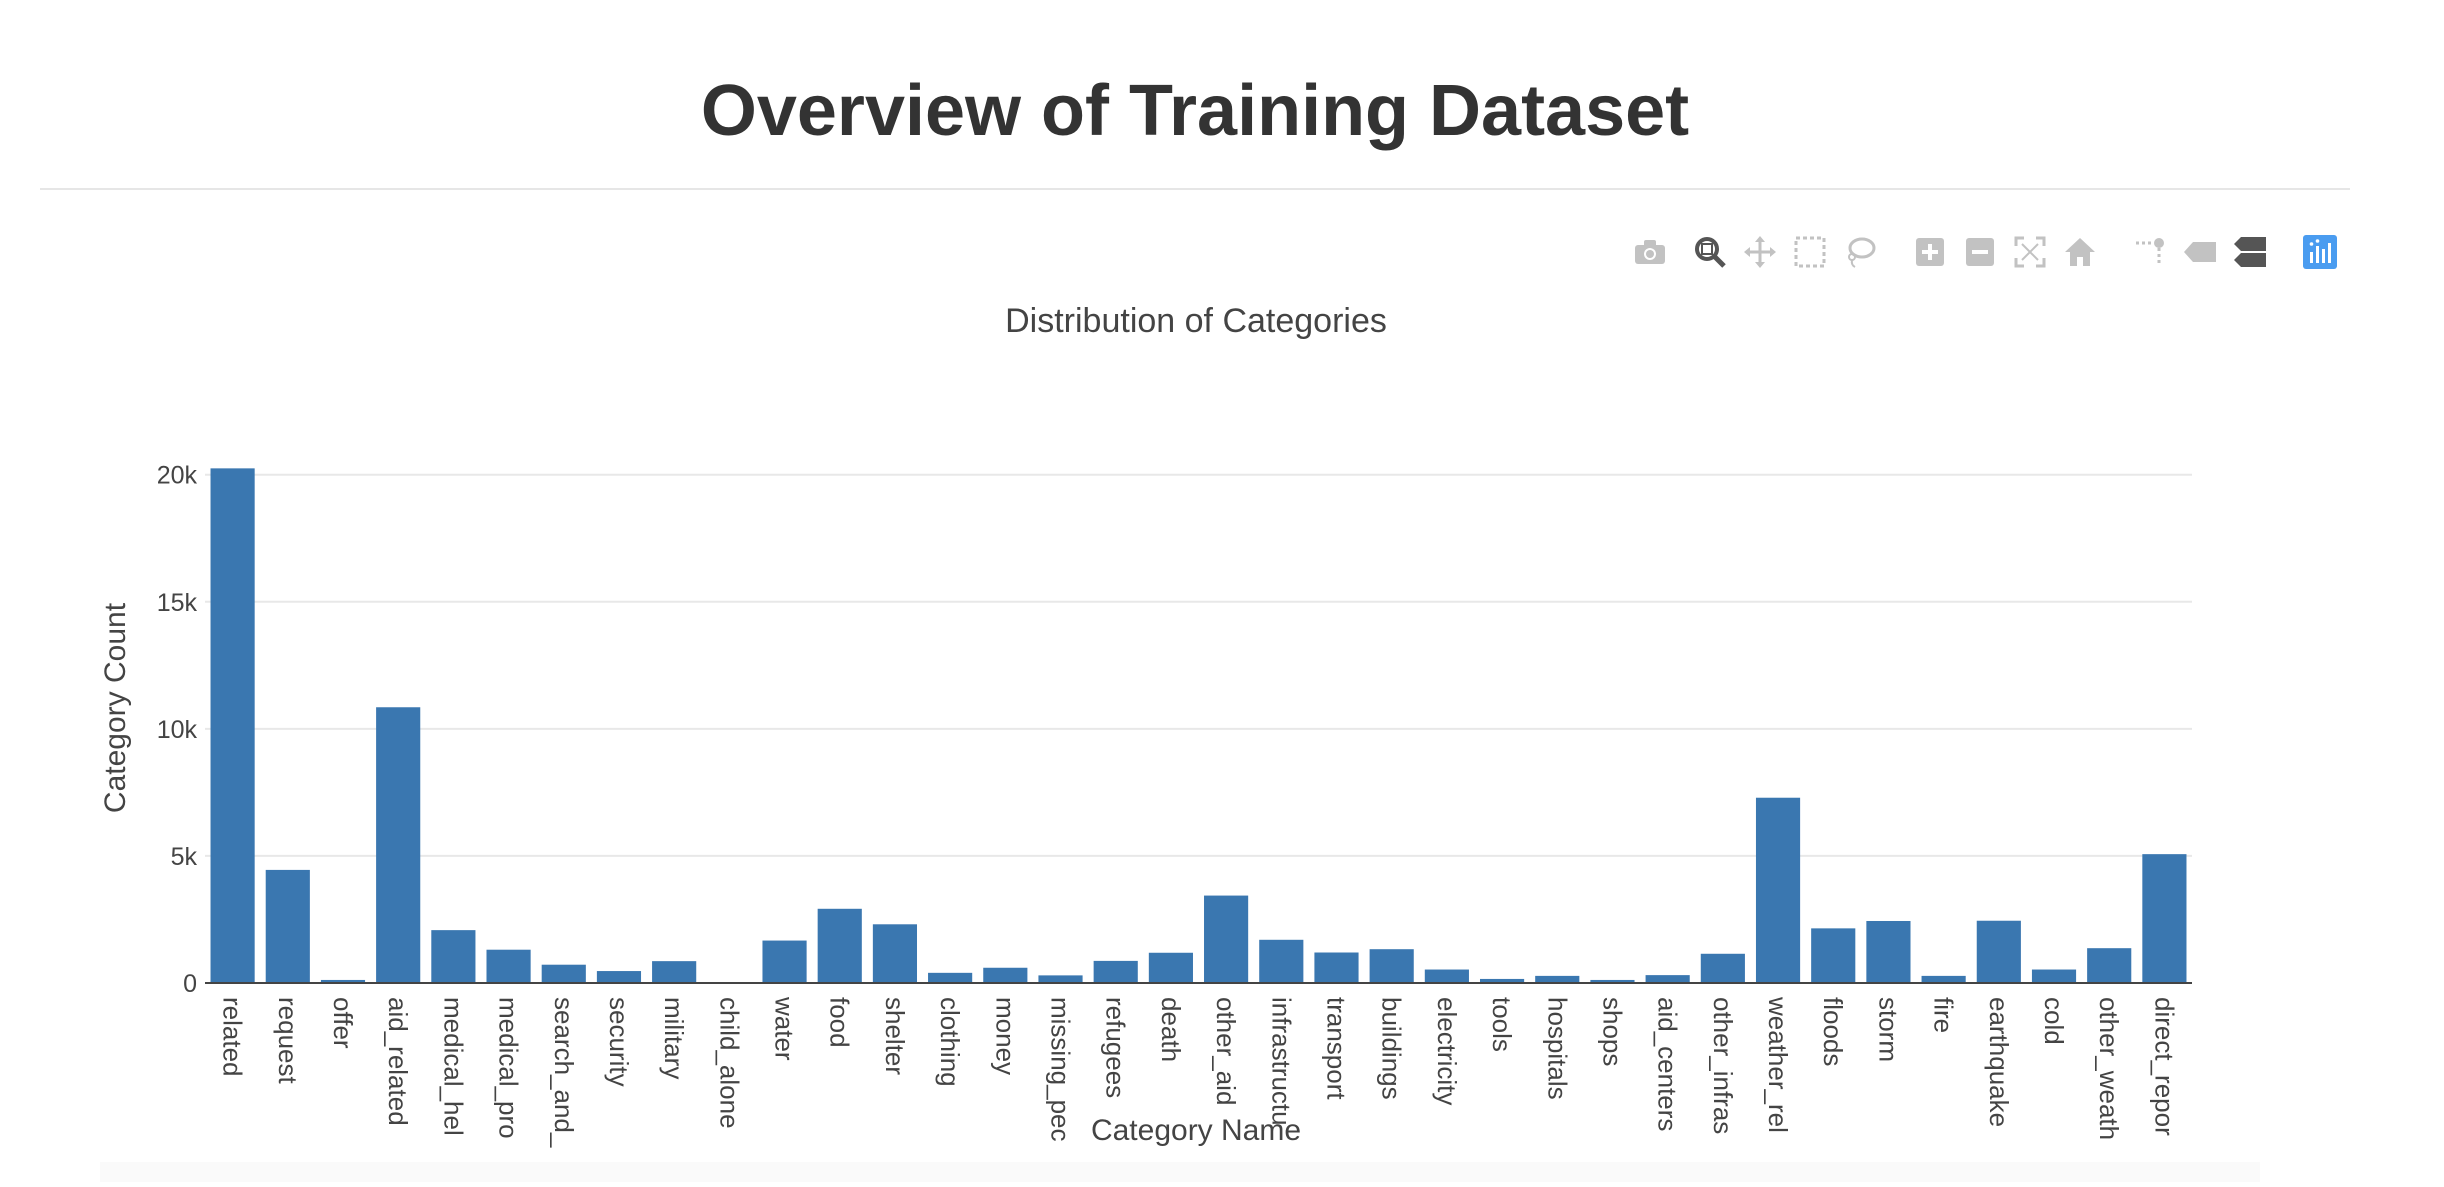 Image resolution: width=2444 pixels, height=1187 pixels. What do you see at coordinates (1226, 1051) in the screenshot?
I see `x-tick-label: other_aid` at bounding box center [1226, 1051].